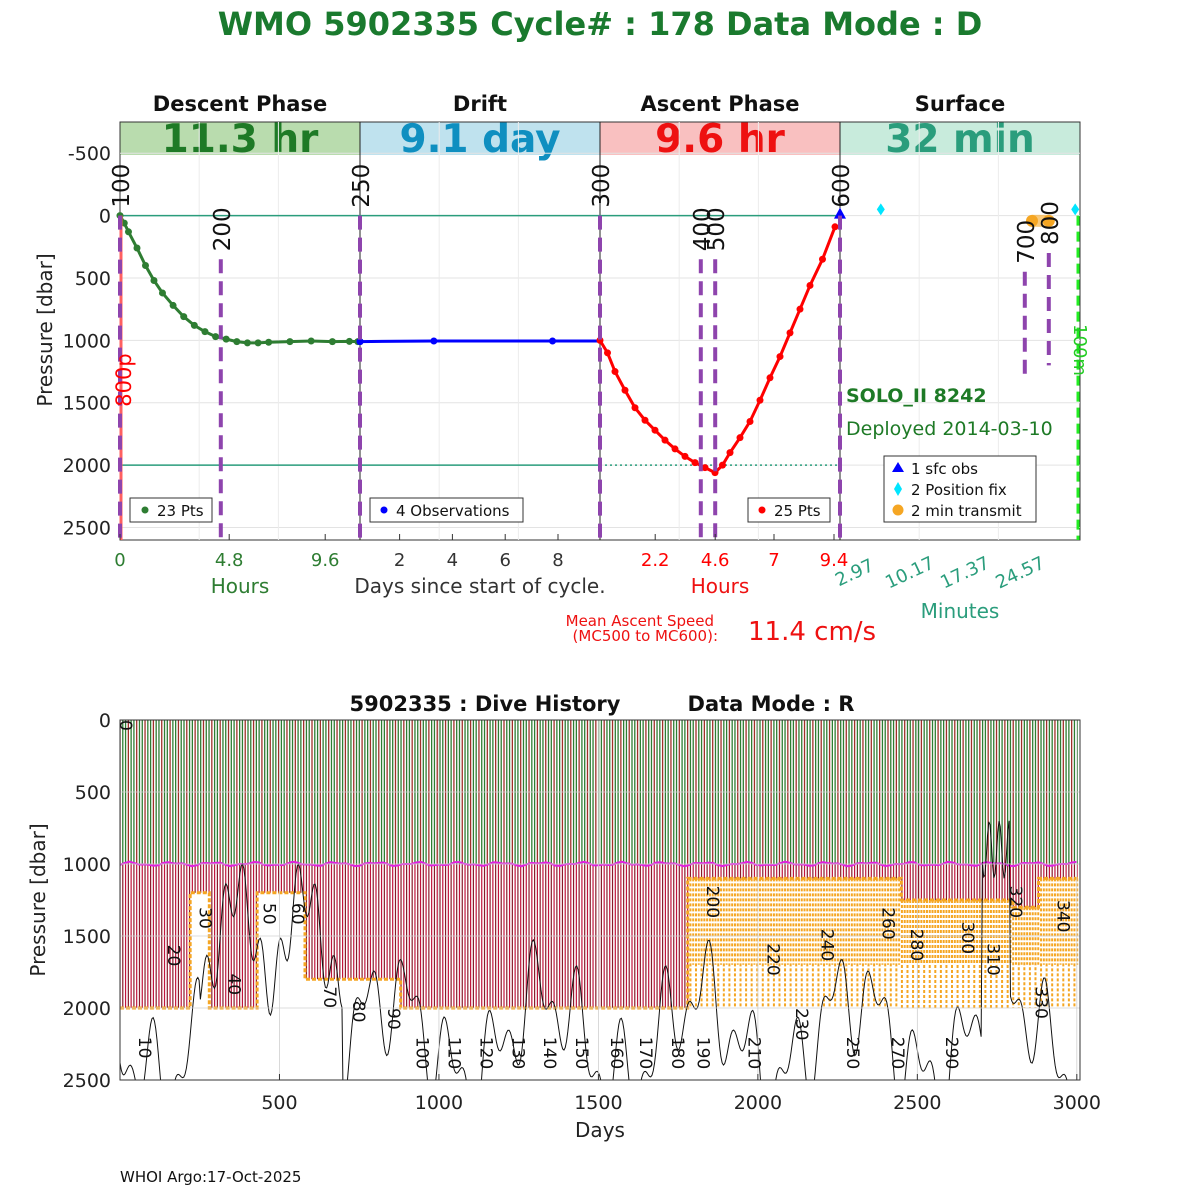  Describe the element at coordinates (485, 704) in the screenshot. I see `dive-history-title: 5902335 : Dive History` at that location.